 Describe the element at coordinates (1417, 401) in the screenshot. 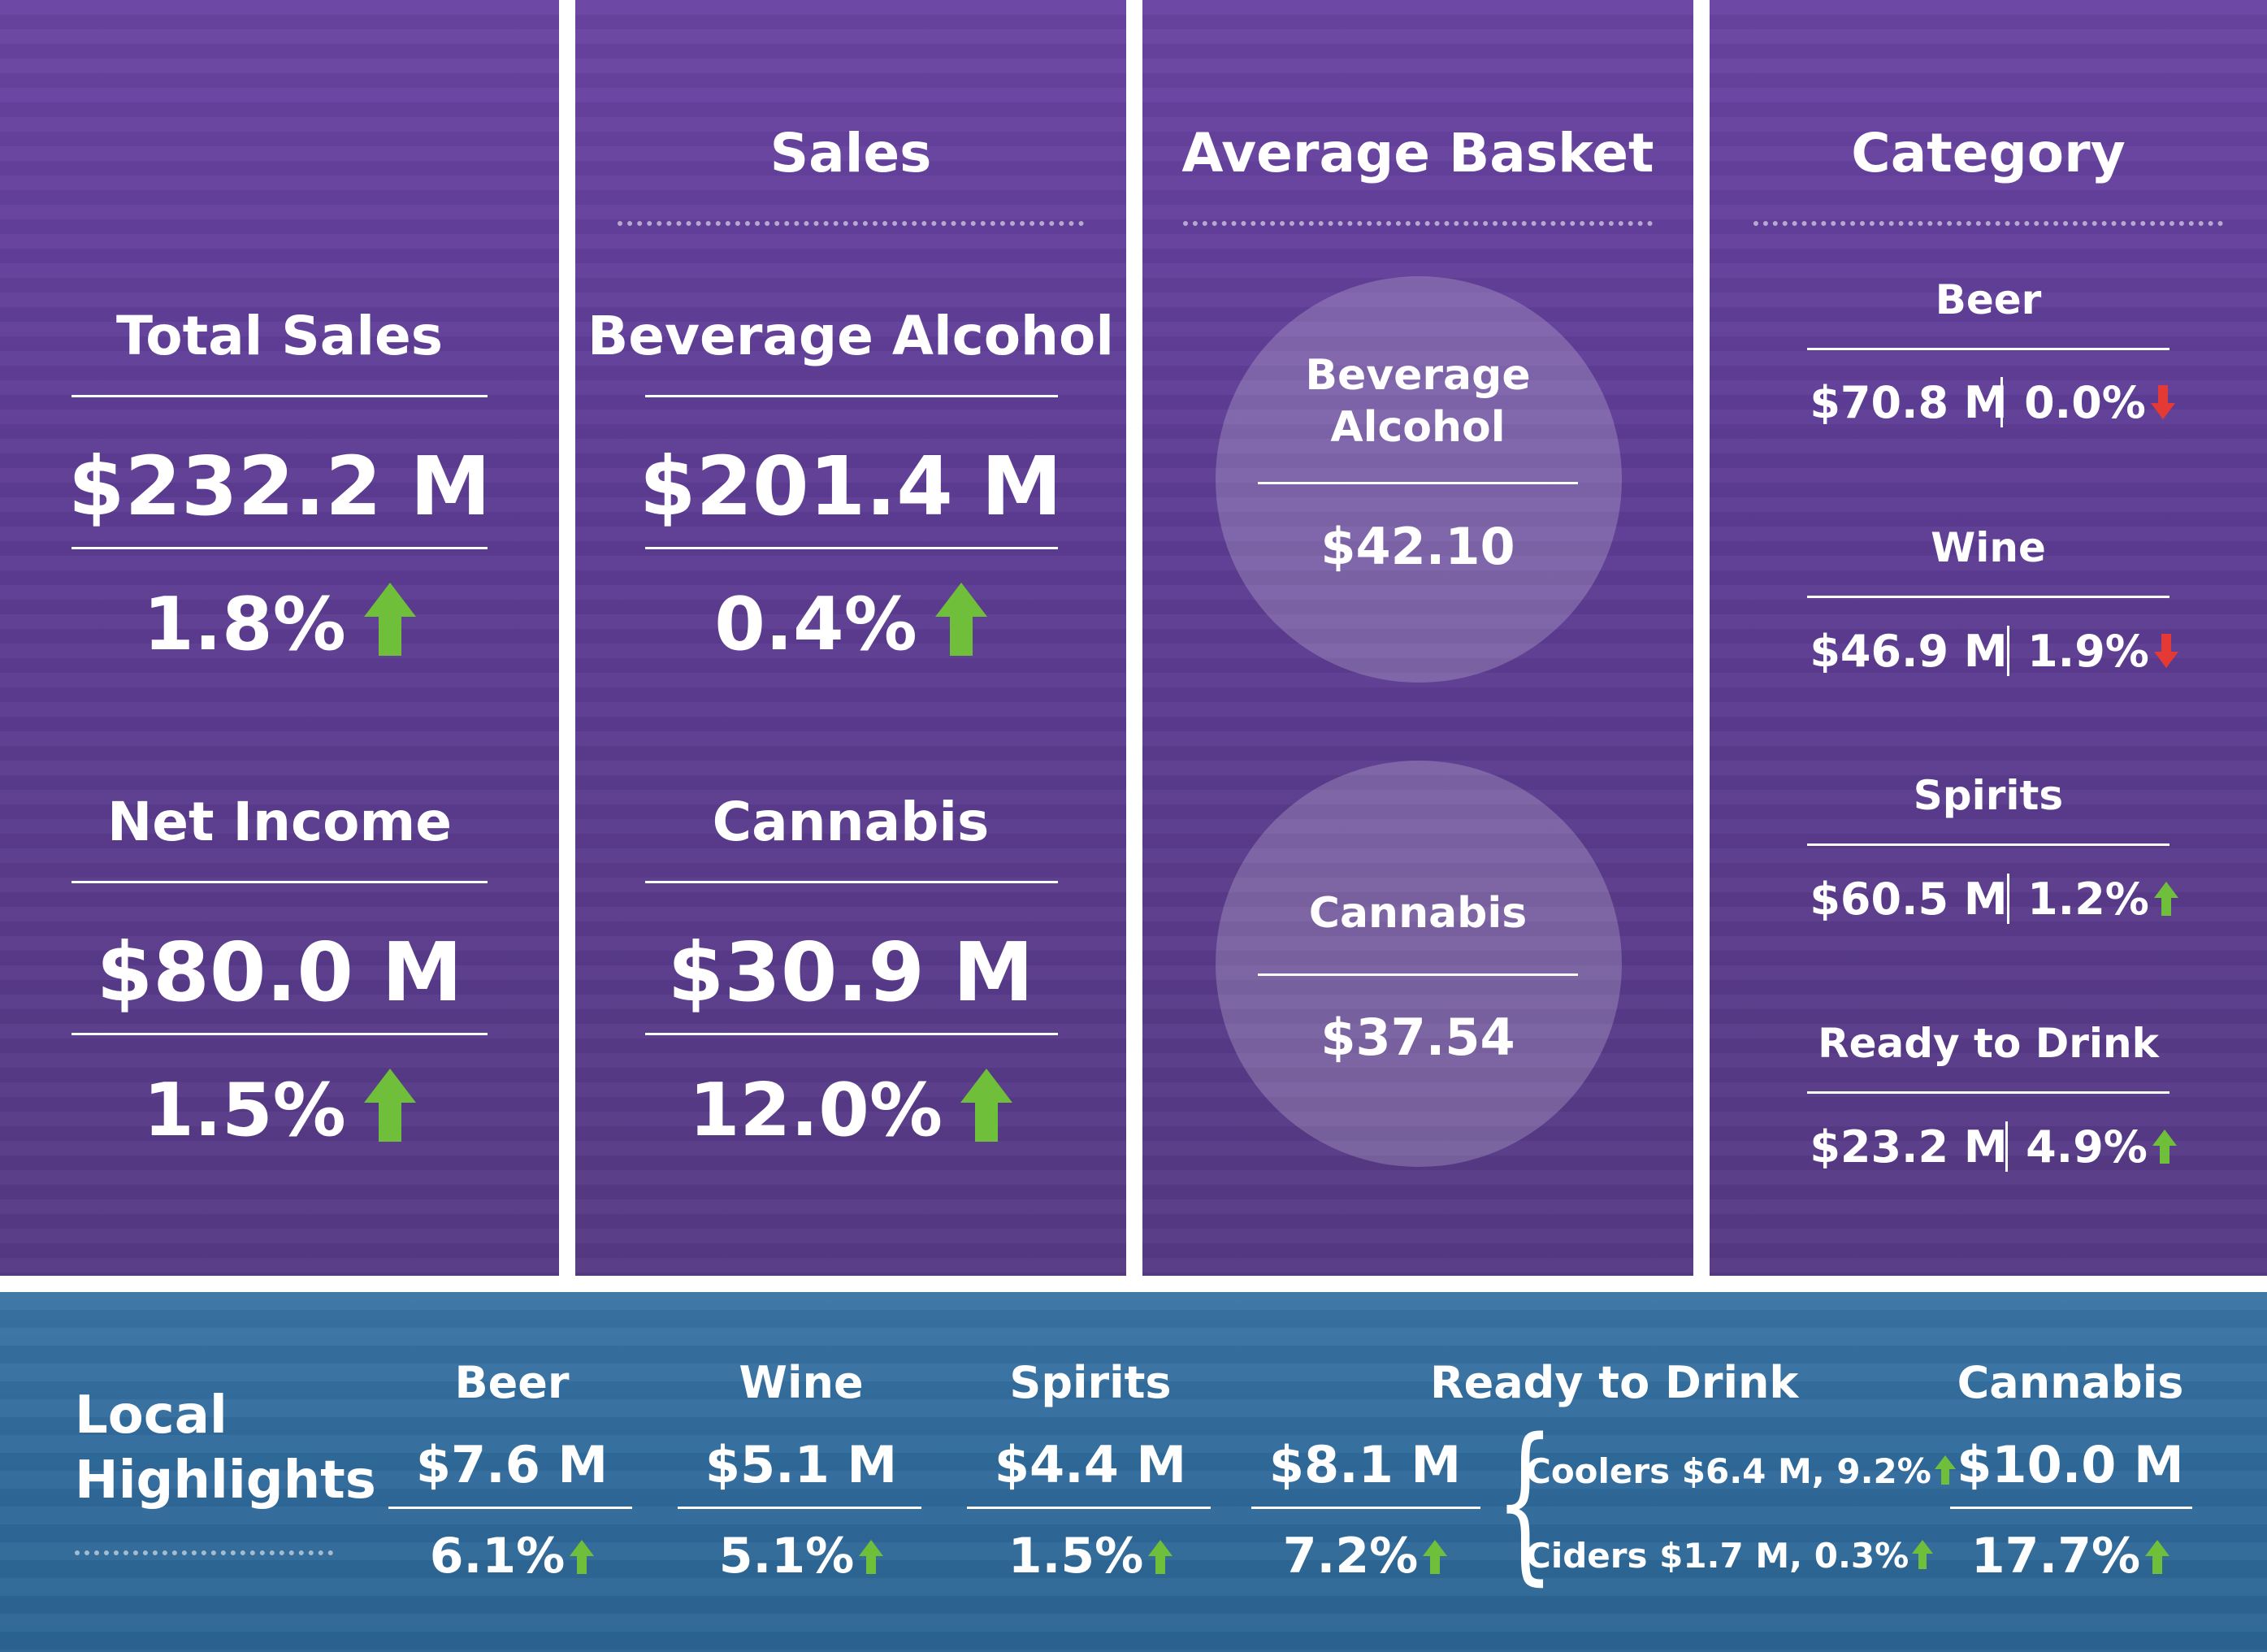

I see `basket-beverage-alcohol-label: Beverage Alcohol` at that location.